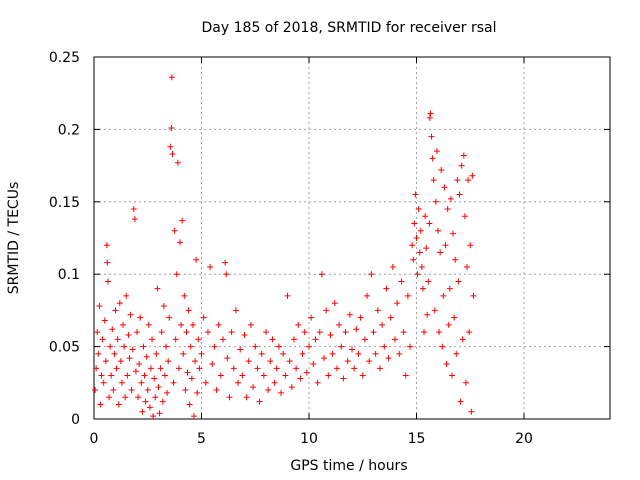 Image resolution: width=640 pixels, height=480 pixels. I want to click on y-tick-label: 0.05, so click(64, 348).